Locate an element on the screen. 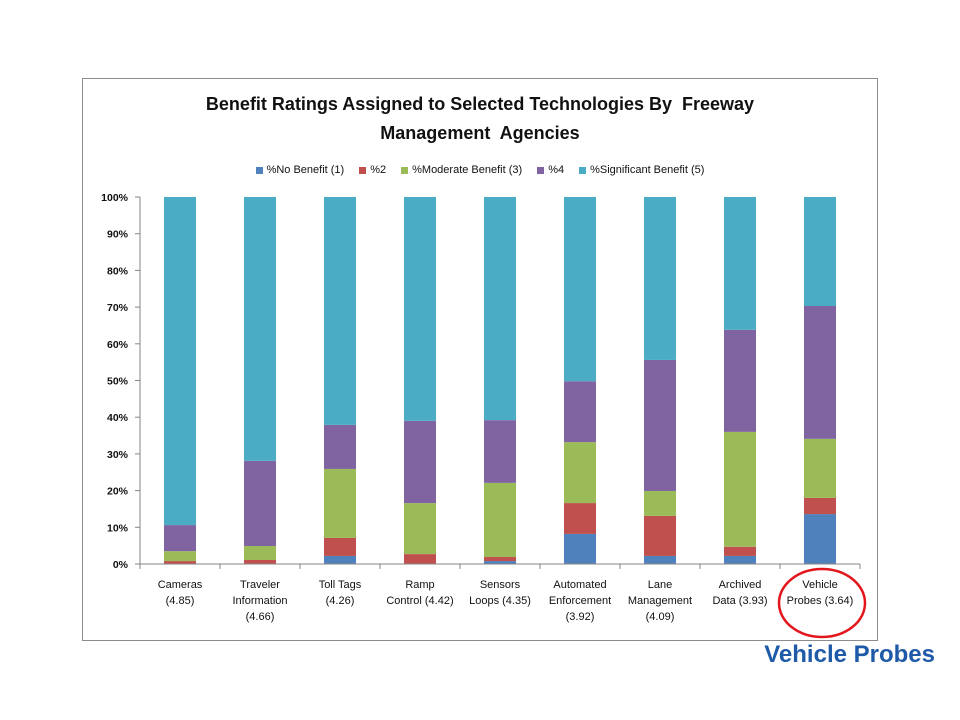 This screenshot has width=960, height=720. x-tick-label: Management is located at coordinates (660, 601).